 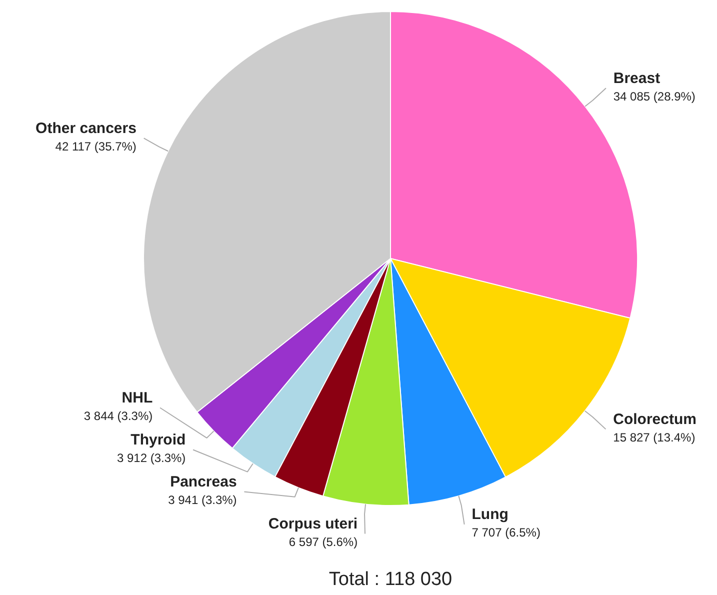 What do you see at coordinates (95, 146) in the screenshot?
I see `data-label: 42 117 (35.7%)` at bounding box center [95, 146].